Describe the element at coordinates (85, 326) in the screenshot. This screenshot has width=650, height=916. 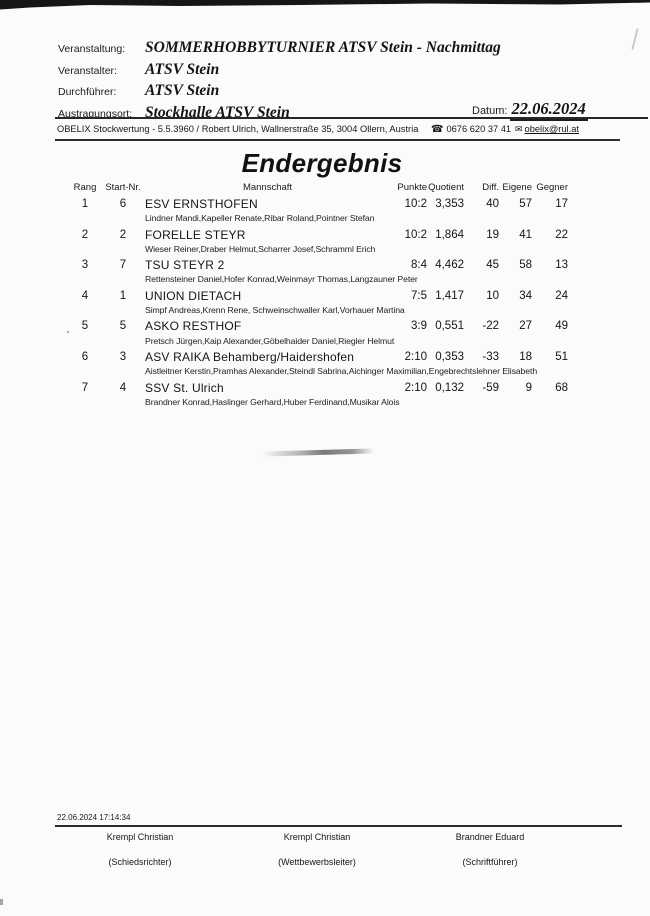
I see `rang-cell: 5` at that location.